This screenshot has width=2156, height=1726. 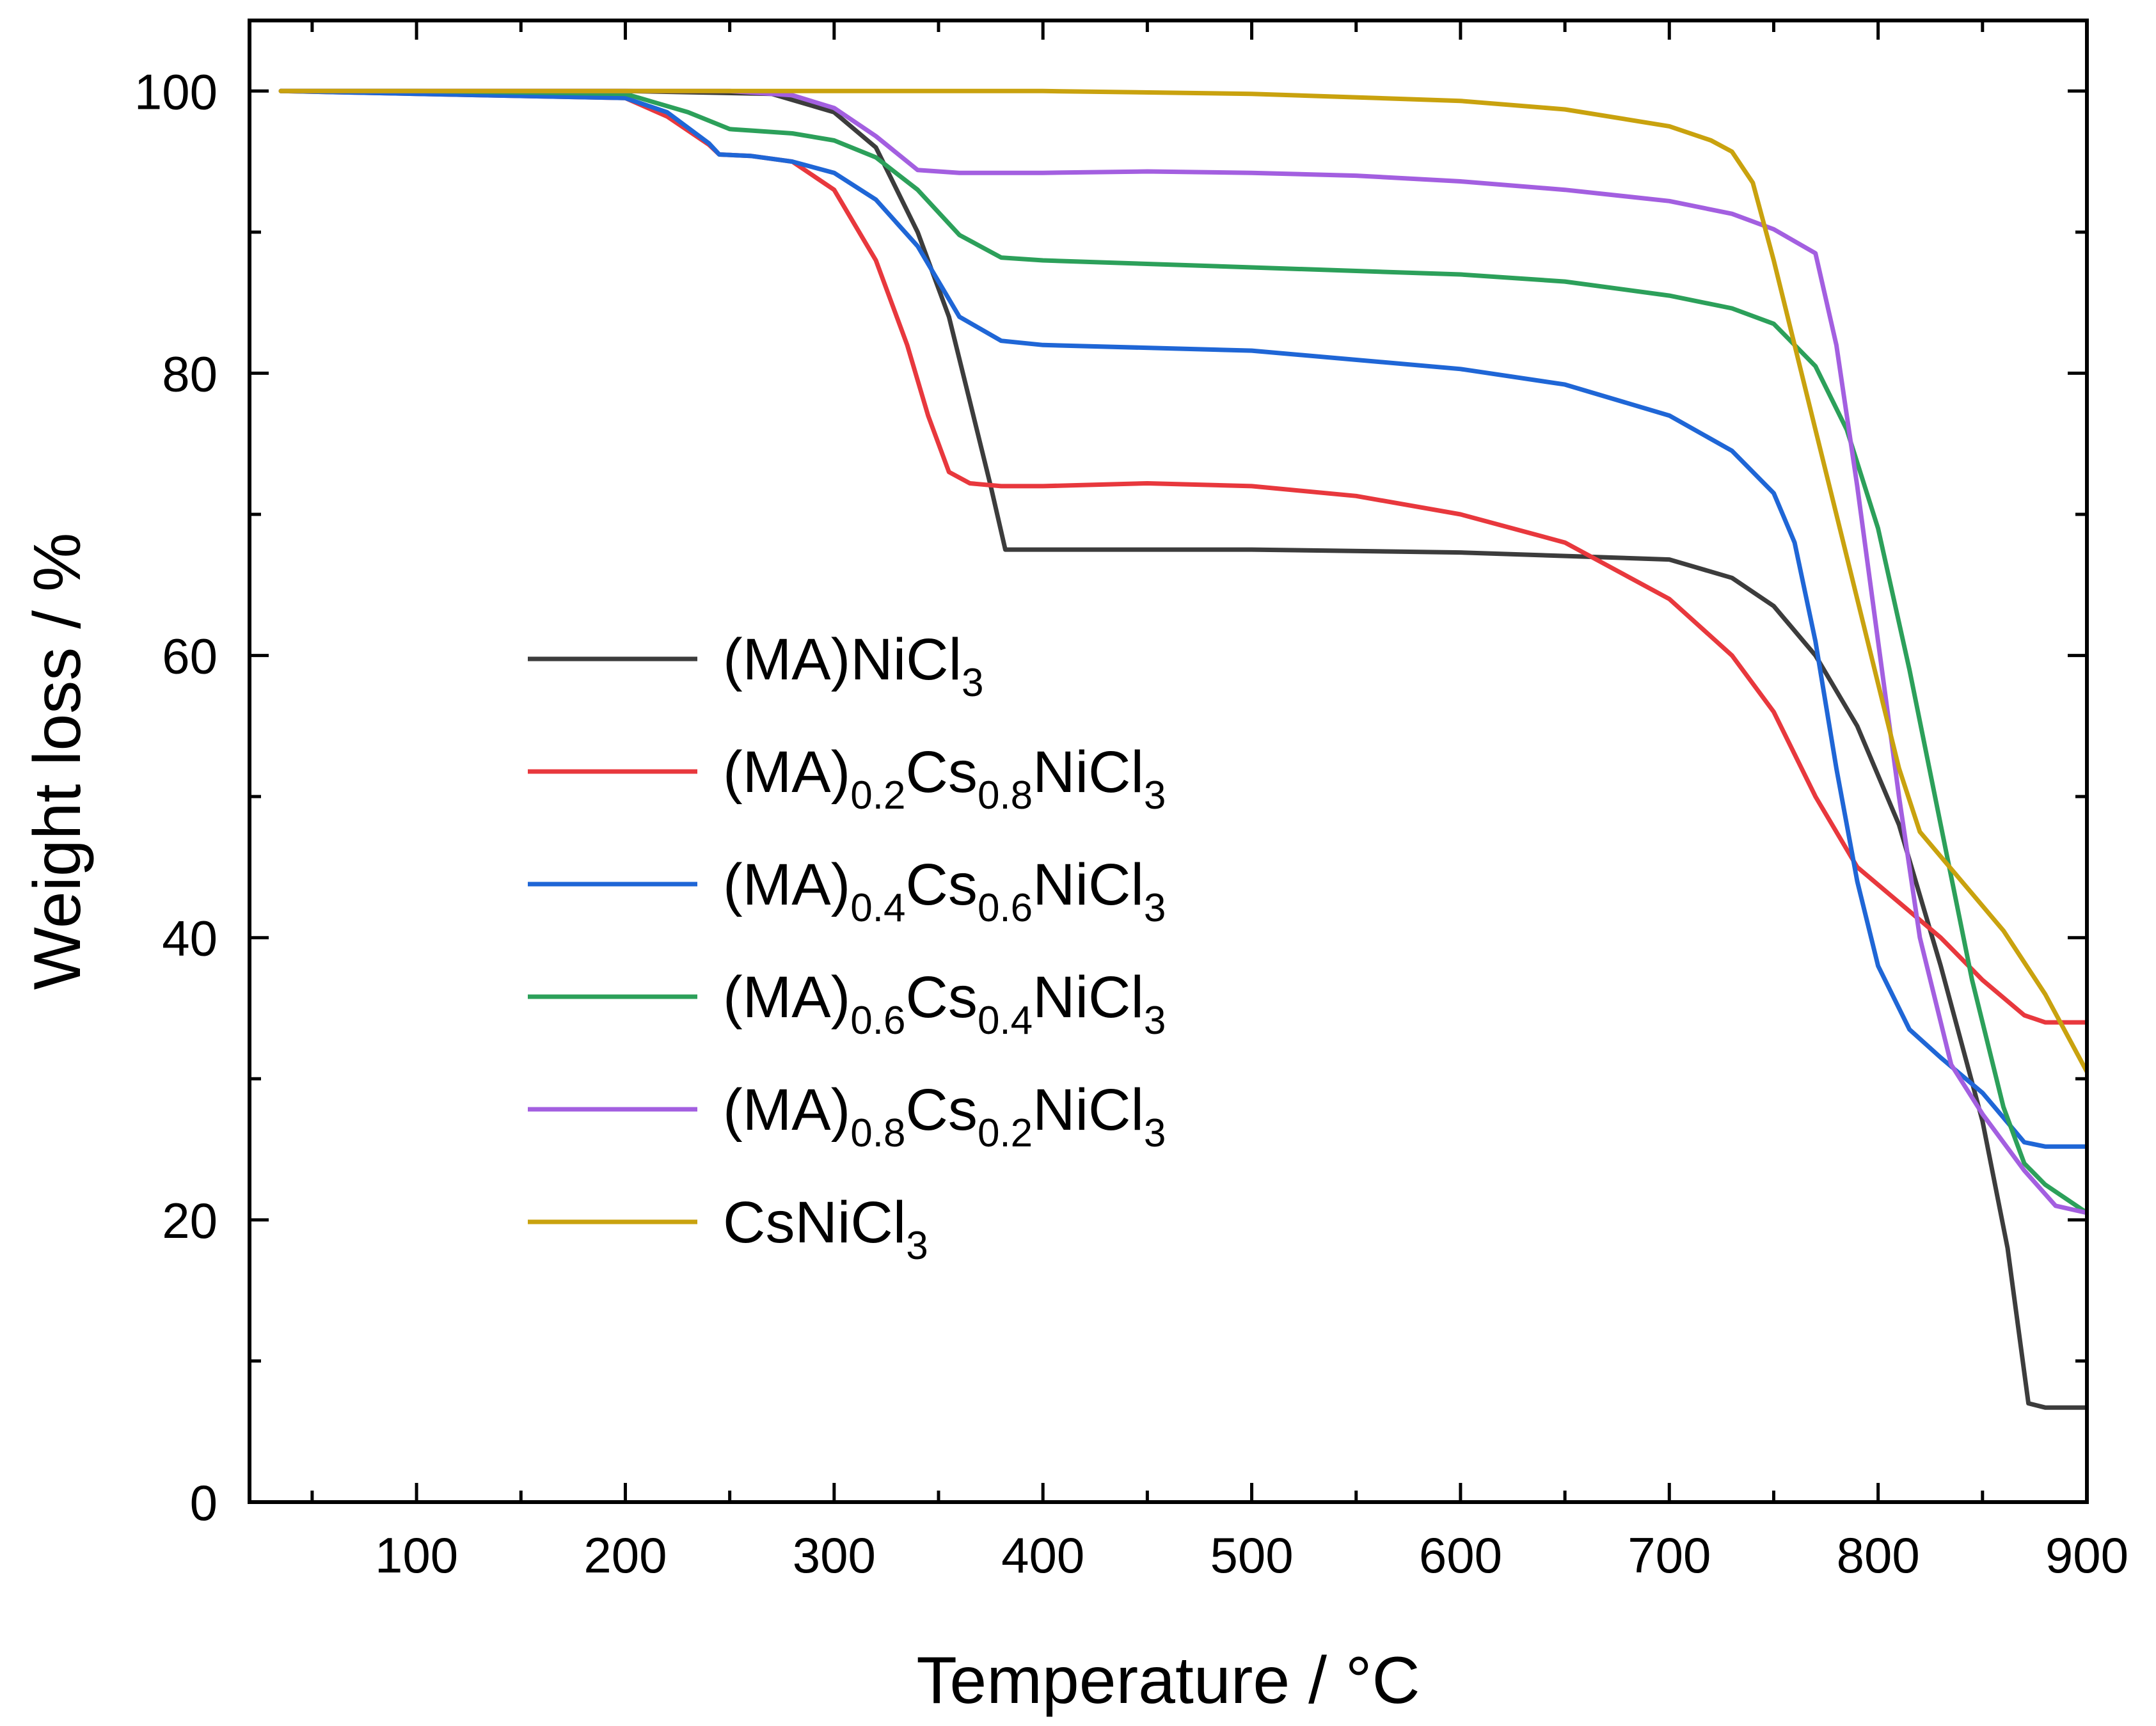 I want to click on legend-label: (MA)0.8Cs0.2NiCl3, so click(x=944, y=1116).